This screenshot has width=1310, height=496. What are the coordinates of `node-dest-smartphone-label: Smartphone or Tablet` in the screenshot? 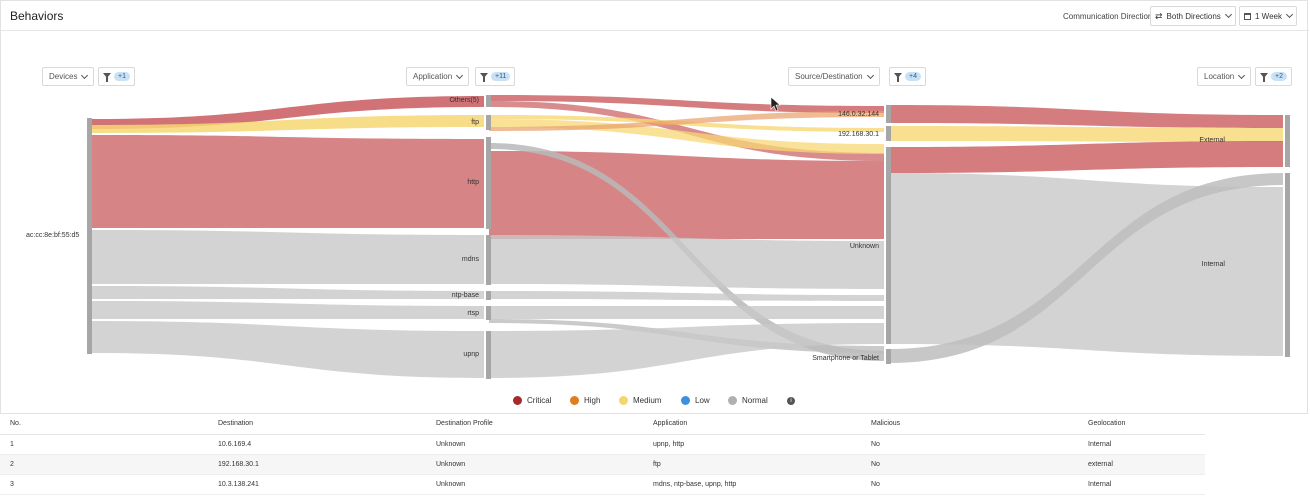 It's located at (845, 358).